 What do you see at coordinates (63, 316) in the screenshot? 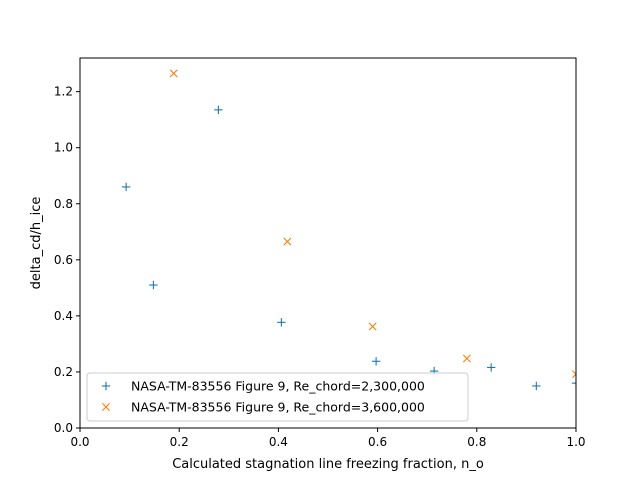
I see `y-tick-label: 0.4` at bounding box center [63, 316].